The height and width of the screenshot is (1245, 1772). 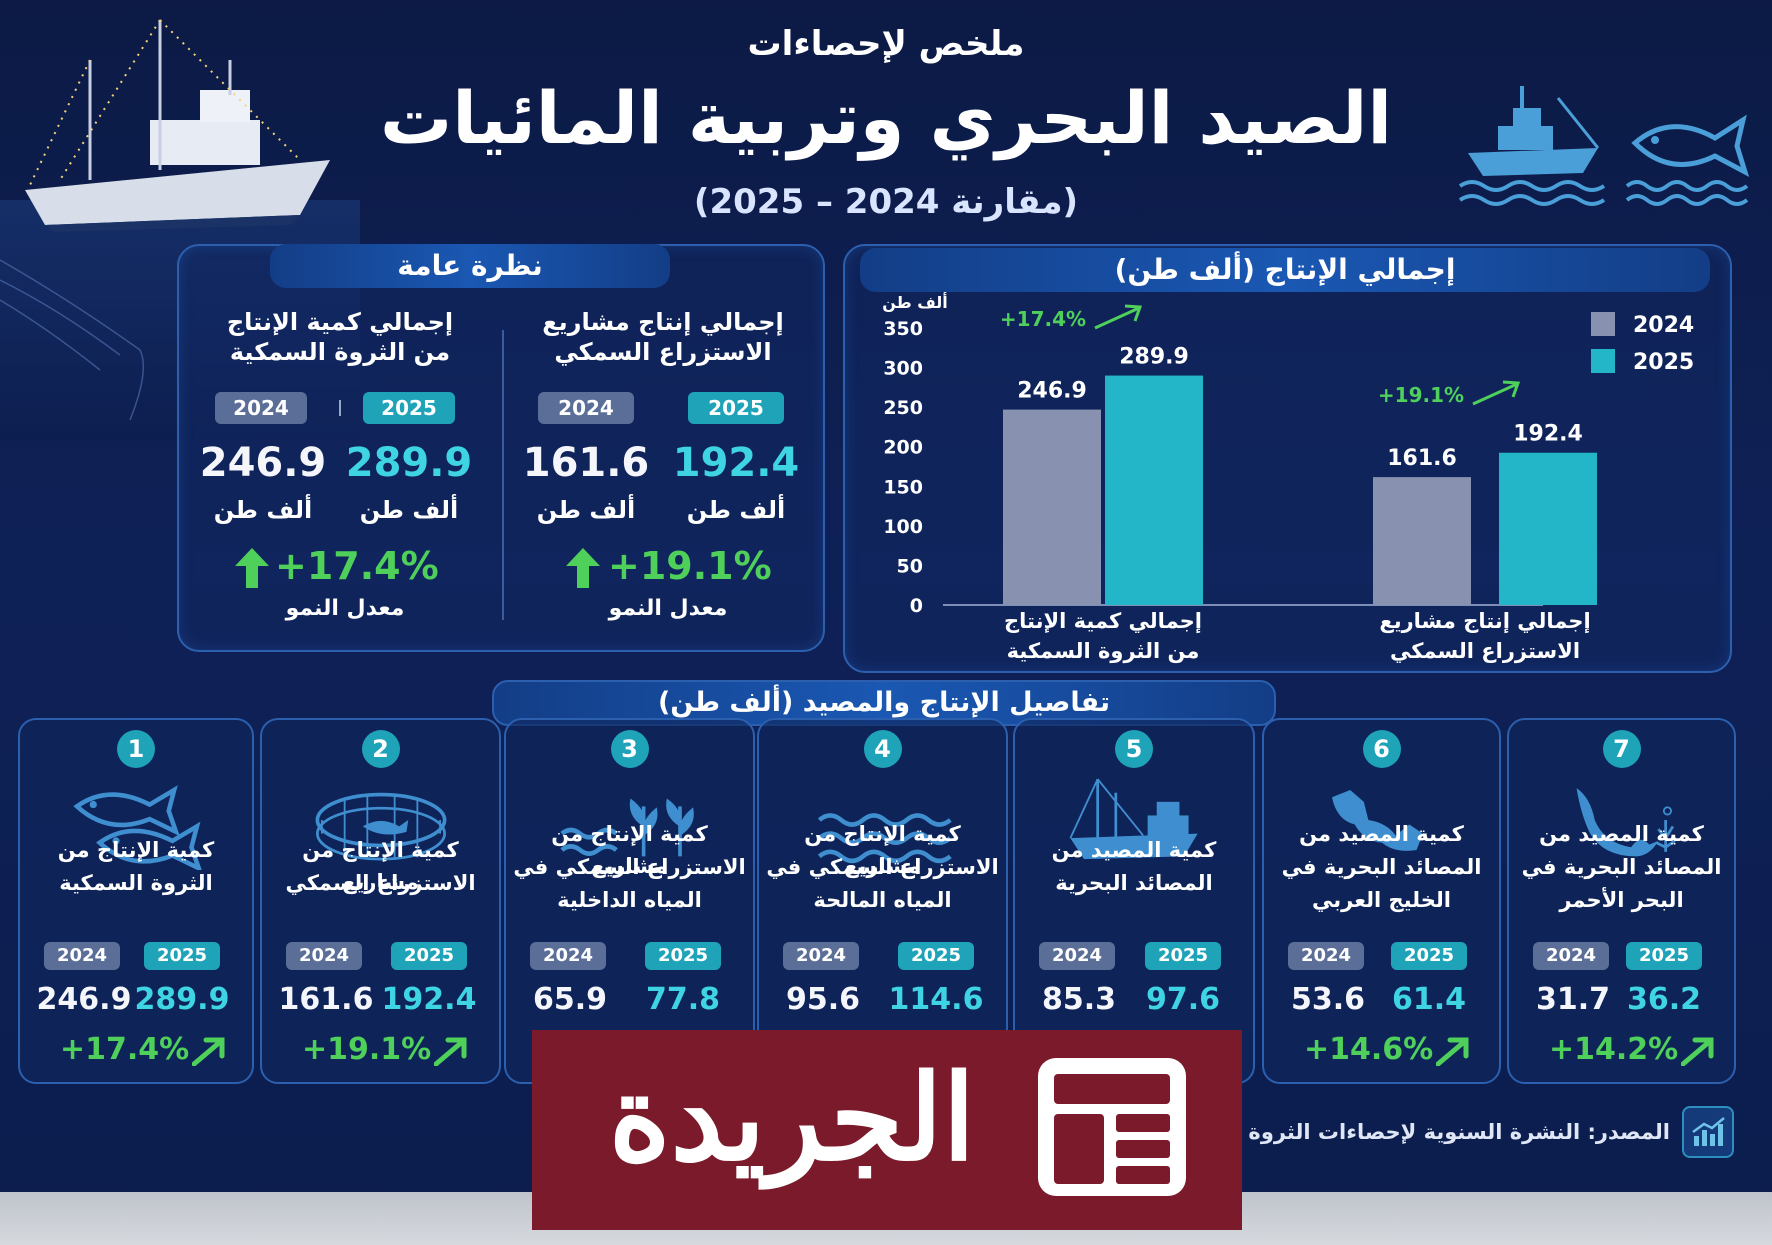 I want to click on card-number-badge: 4, so click(x=882, y=749).